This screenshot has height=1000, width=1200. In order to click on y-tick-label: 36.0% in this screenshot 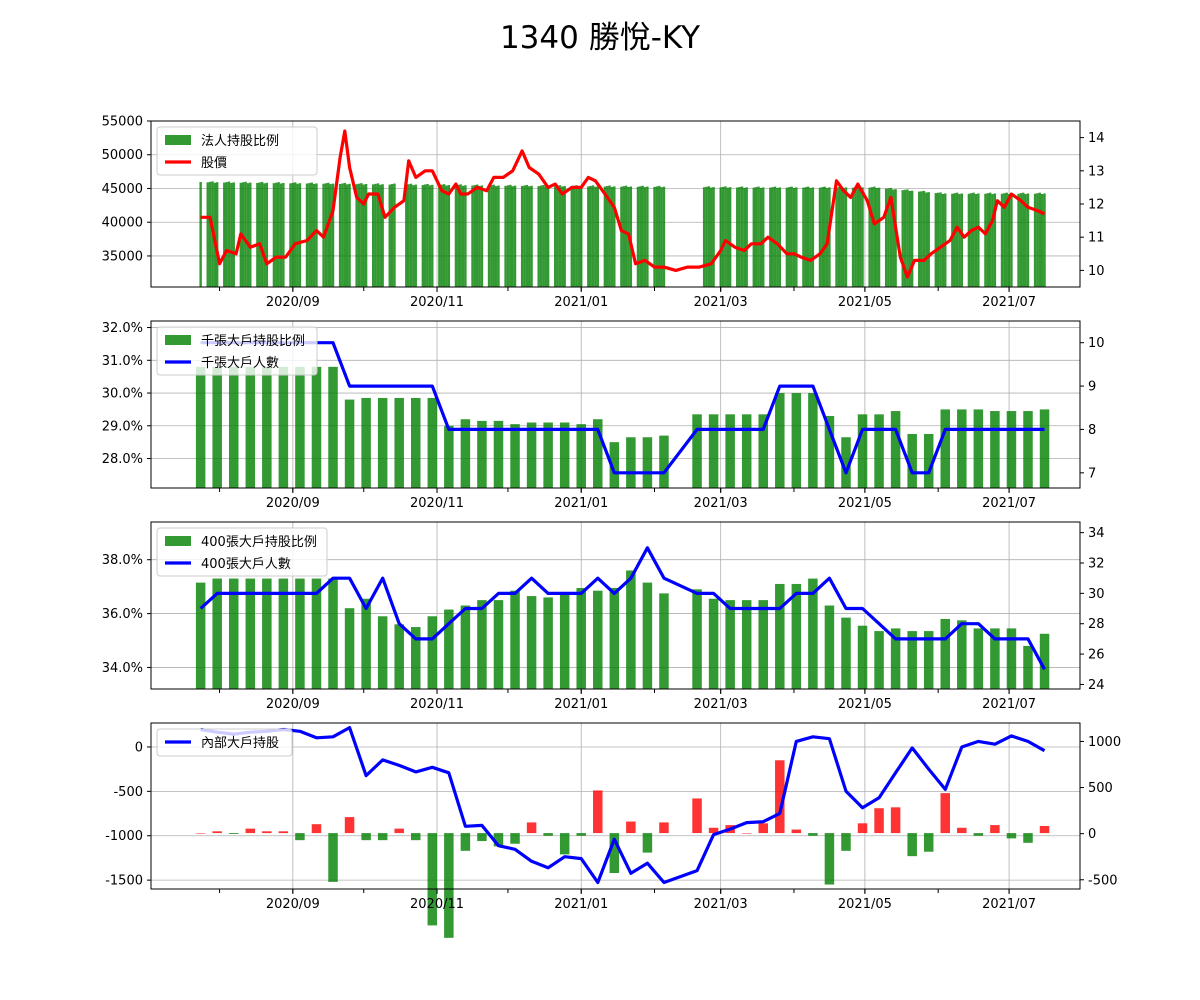, I will do `click(122, 614)`.